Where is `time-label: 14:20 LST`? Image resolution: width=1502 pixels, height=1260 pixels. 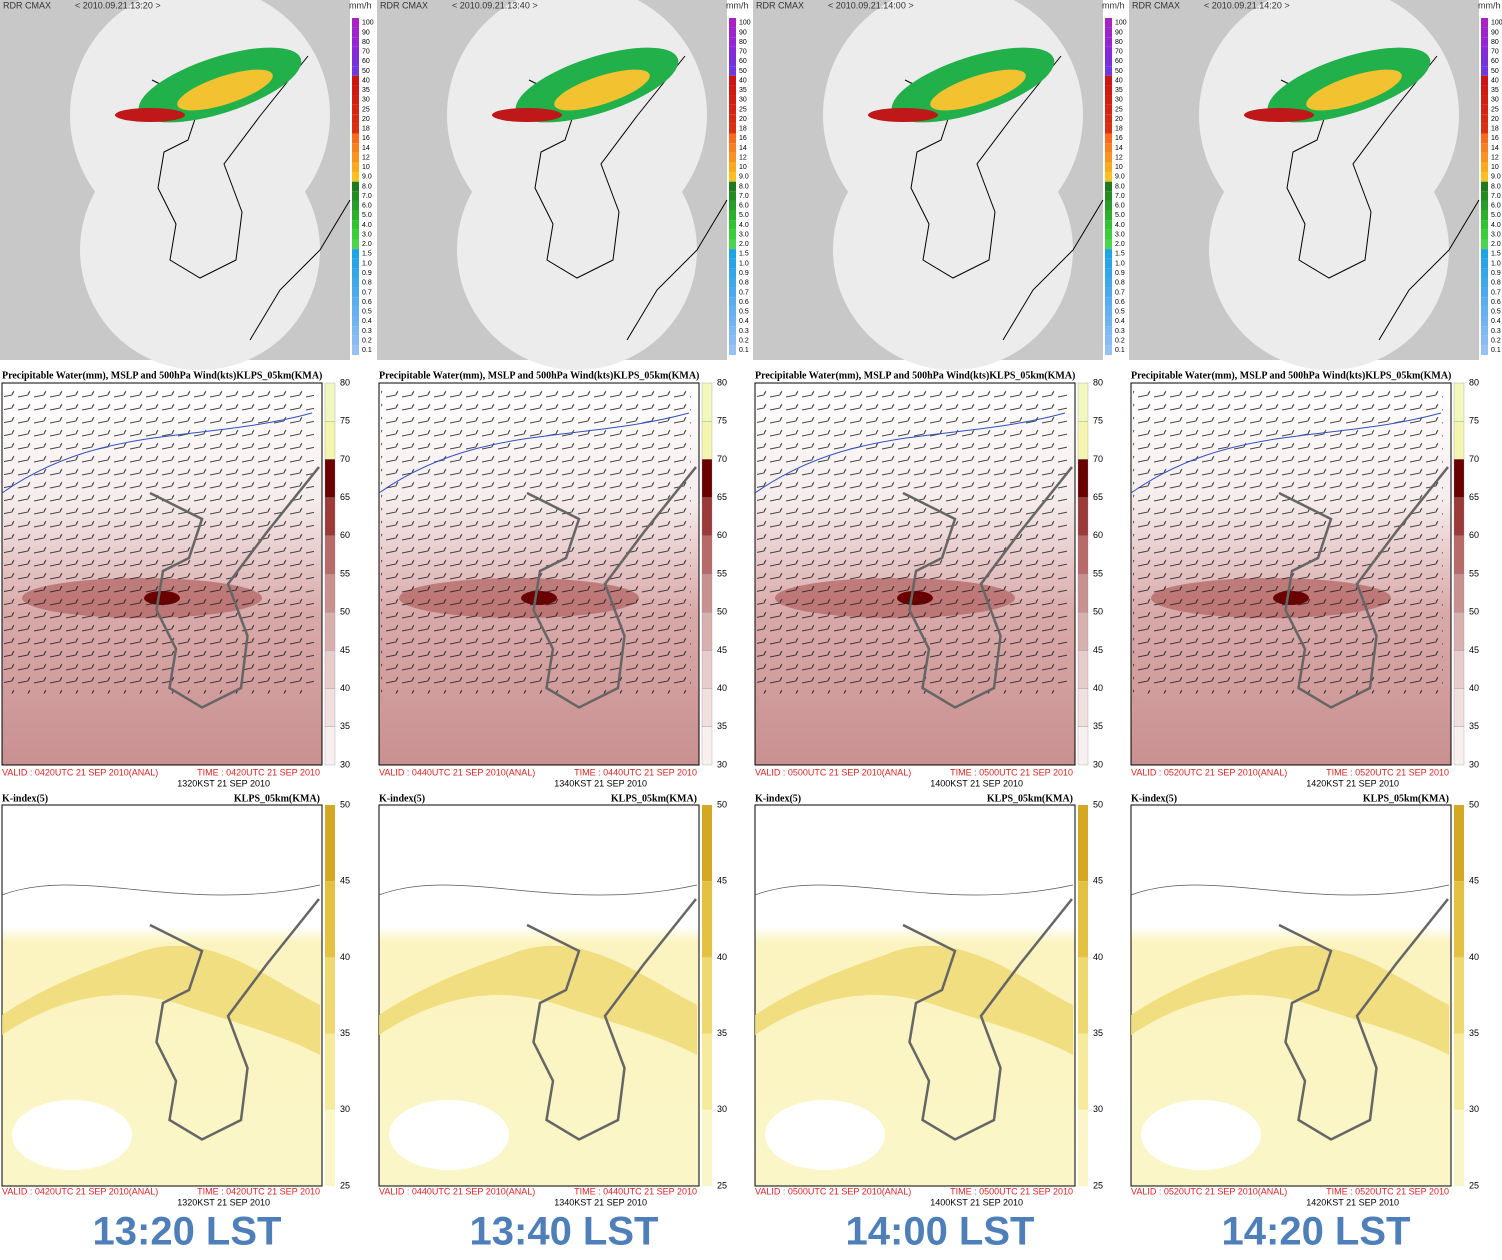 time-label: 14:20 LST is located at coordinates (1316, 1232).